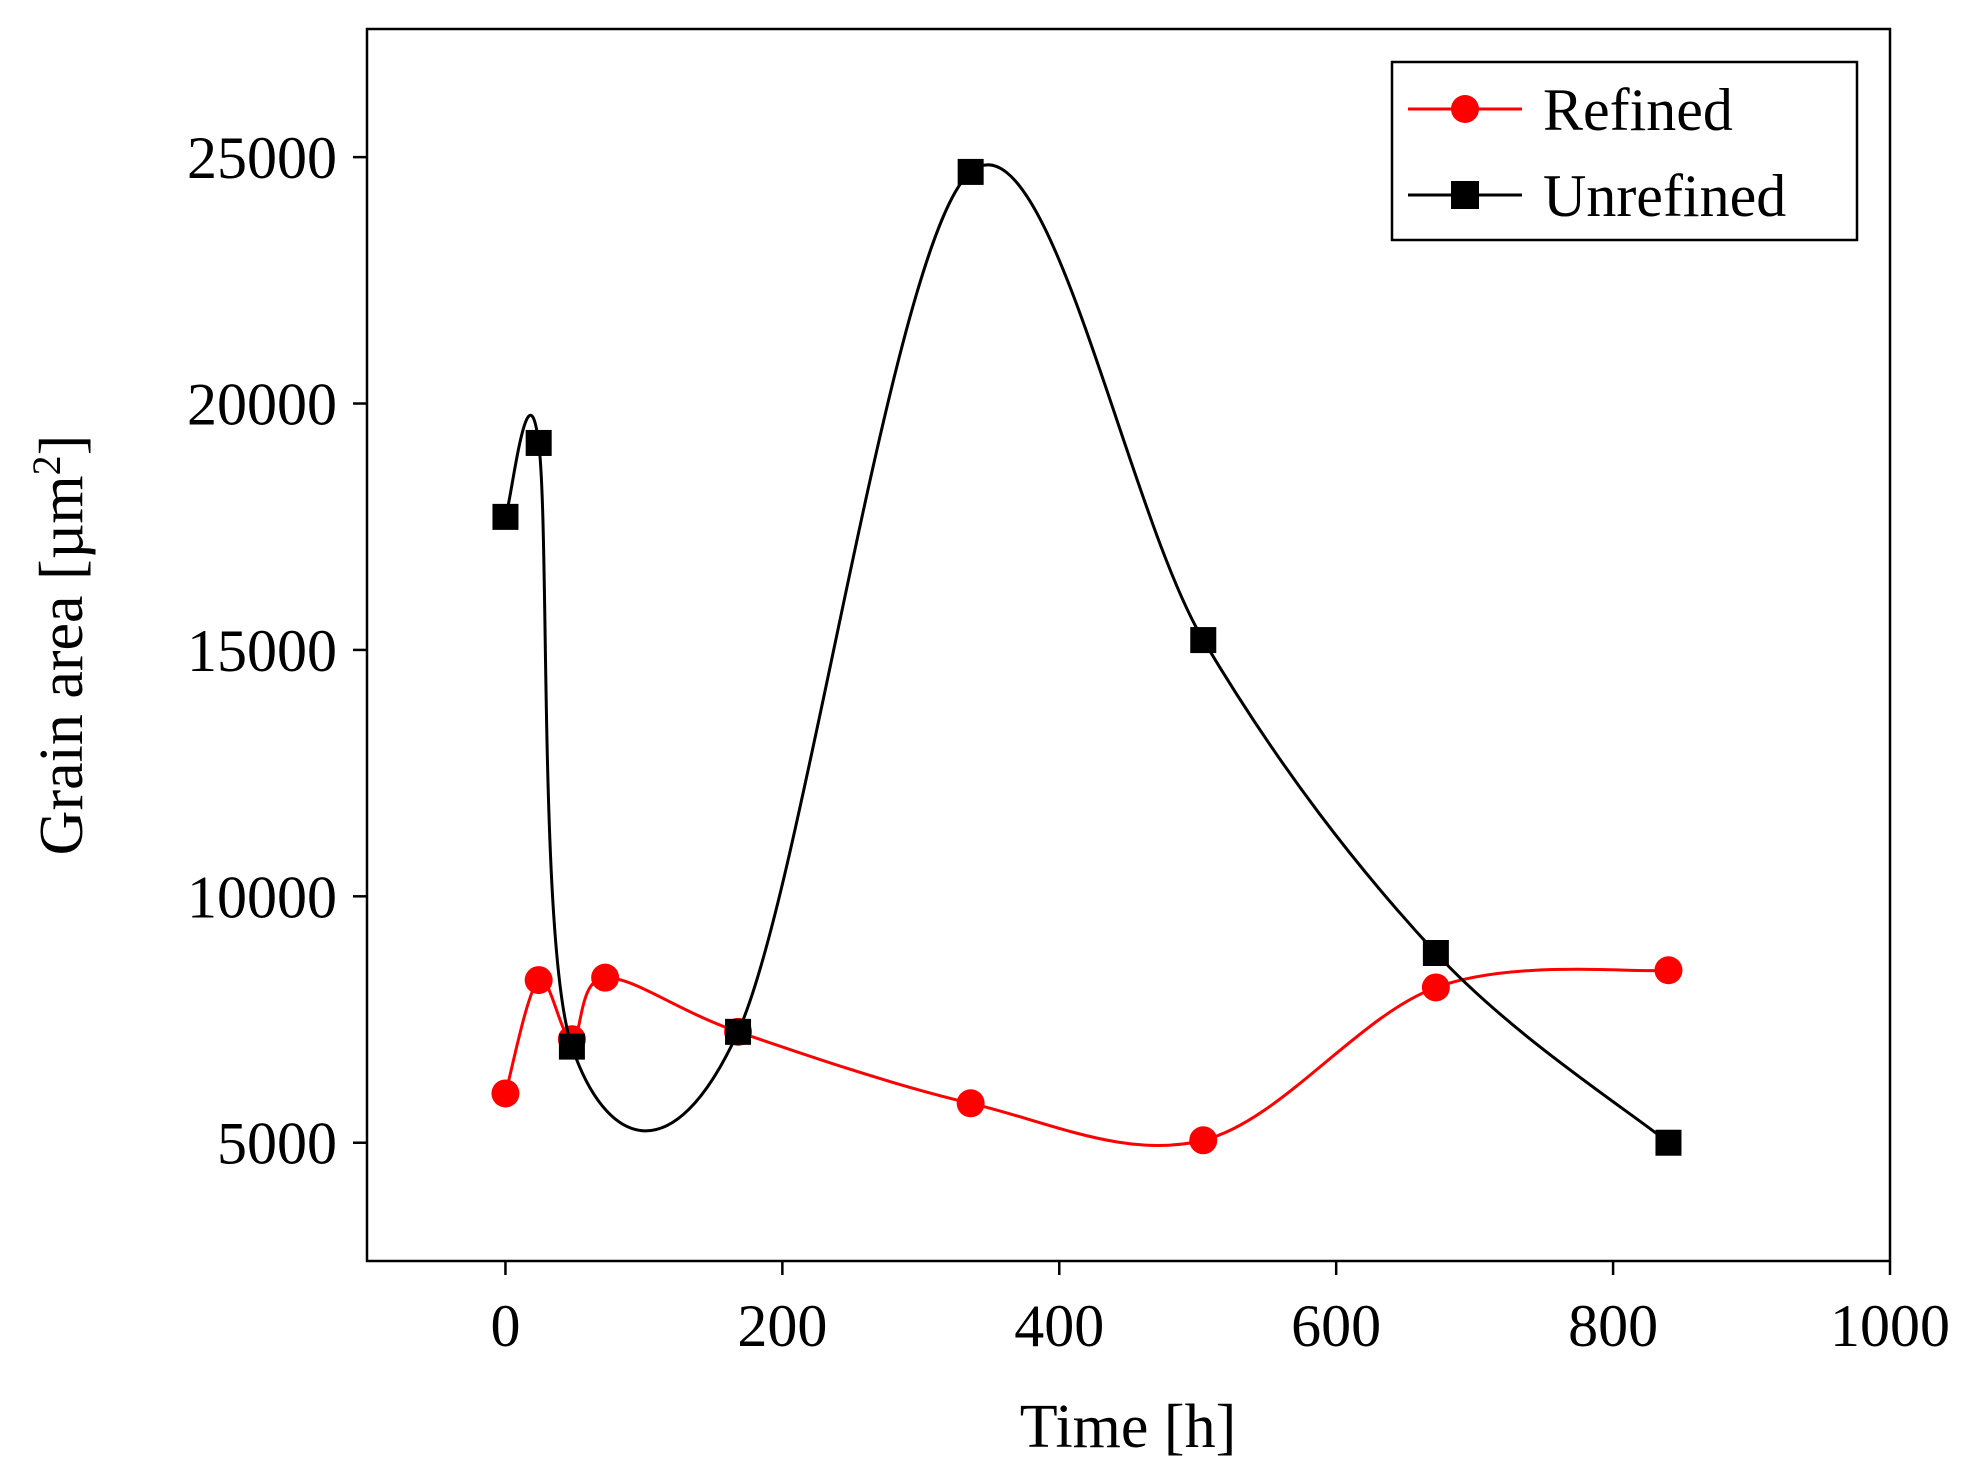  Describe the element at coordinates (1664, 196) in the screenshot. I see `legend-unrefined-label: Unrefined` at that location.